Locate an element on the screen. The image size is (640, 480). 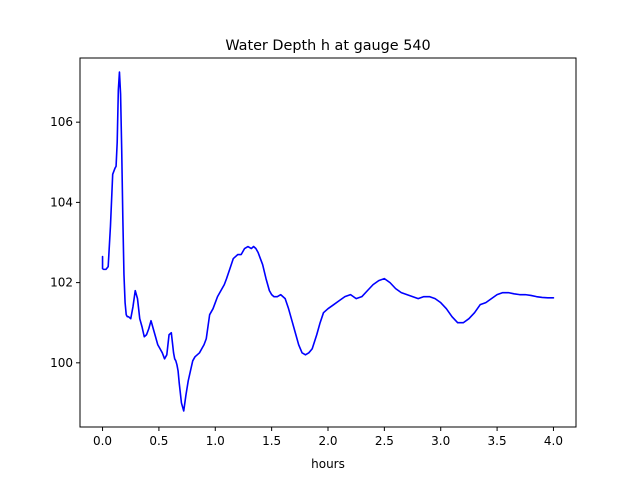
x-tick-label: 1.0 is located at coordinates (215, 441).